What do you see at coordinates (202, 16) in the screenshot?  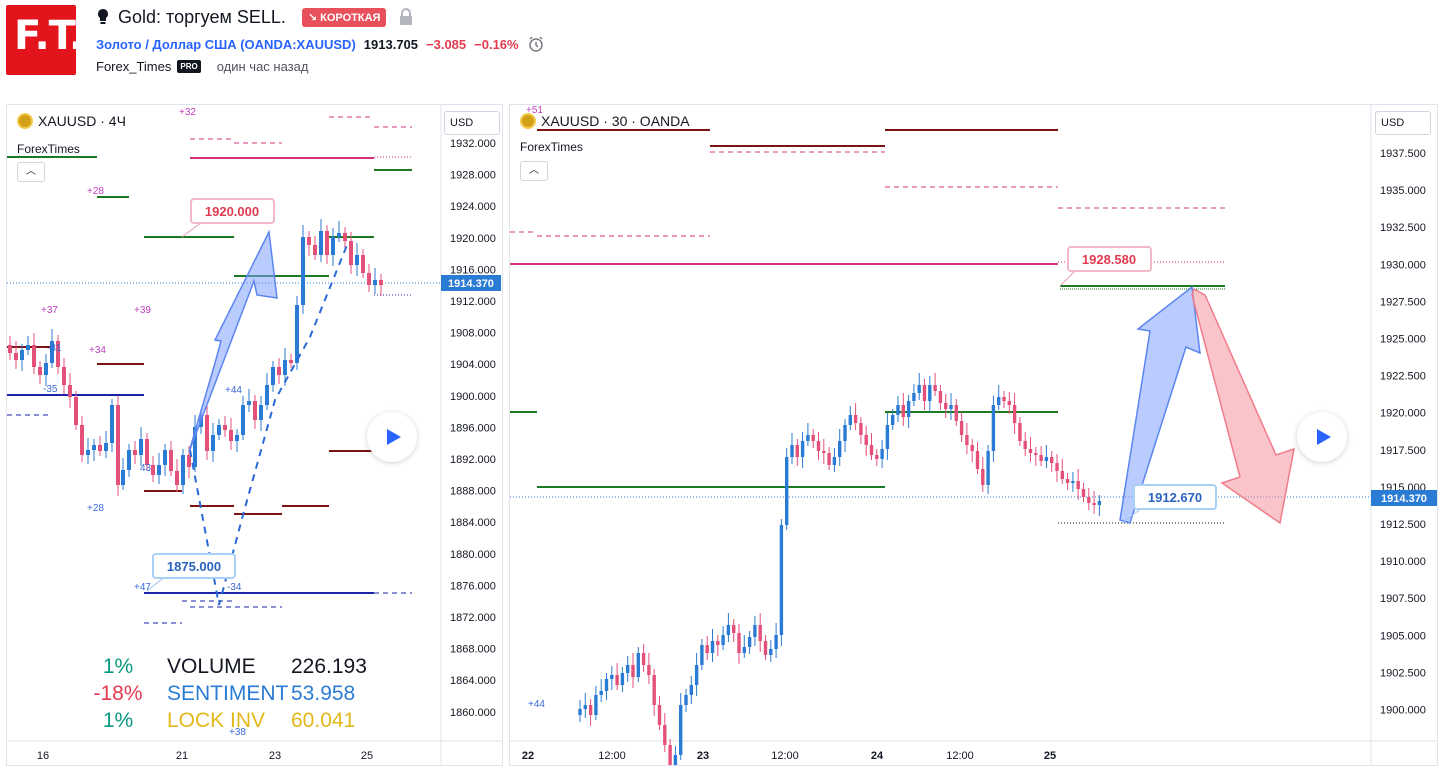 I see `idea-title: Gold: торгуем SELL.` at bounding box center [202, 16].